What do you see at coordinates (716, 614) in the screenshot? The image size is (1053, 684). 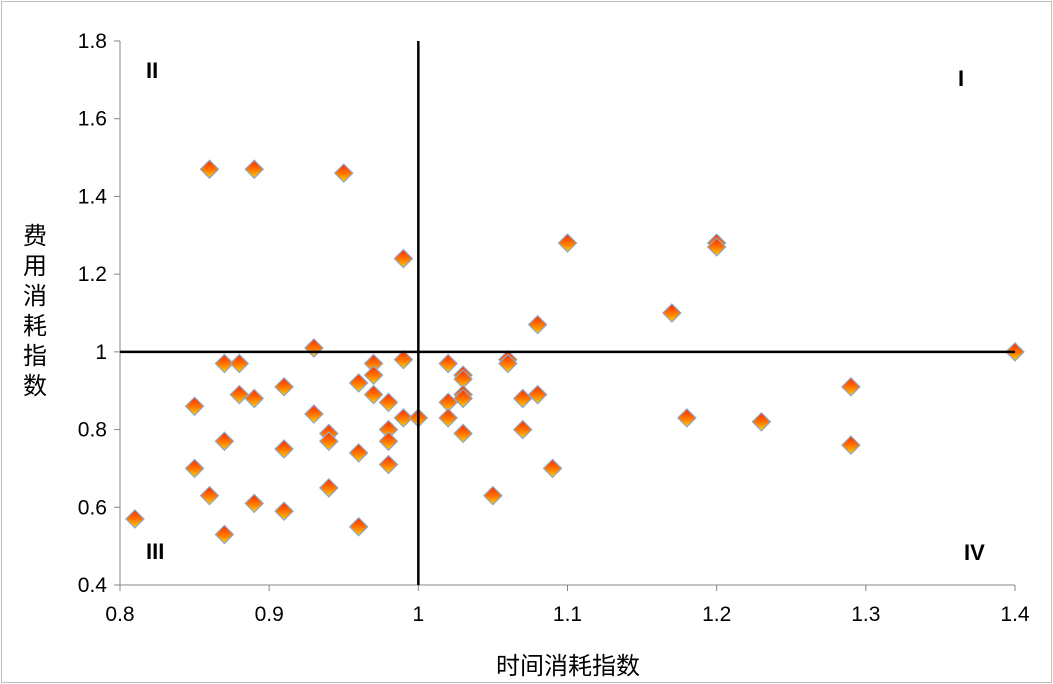 I see `x-tick-label: 1.2` at bounding box center [716, 614].